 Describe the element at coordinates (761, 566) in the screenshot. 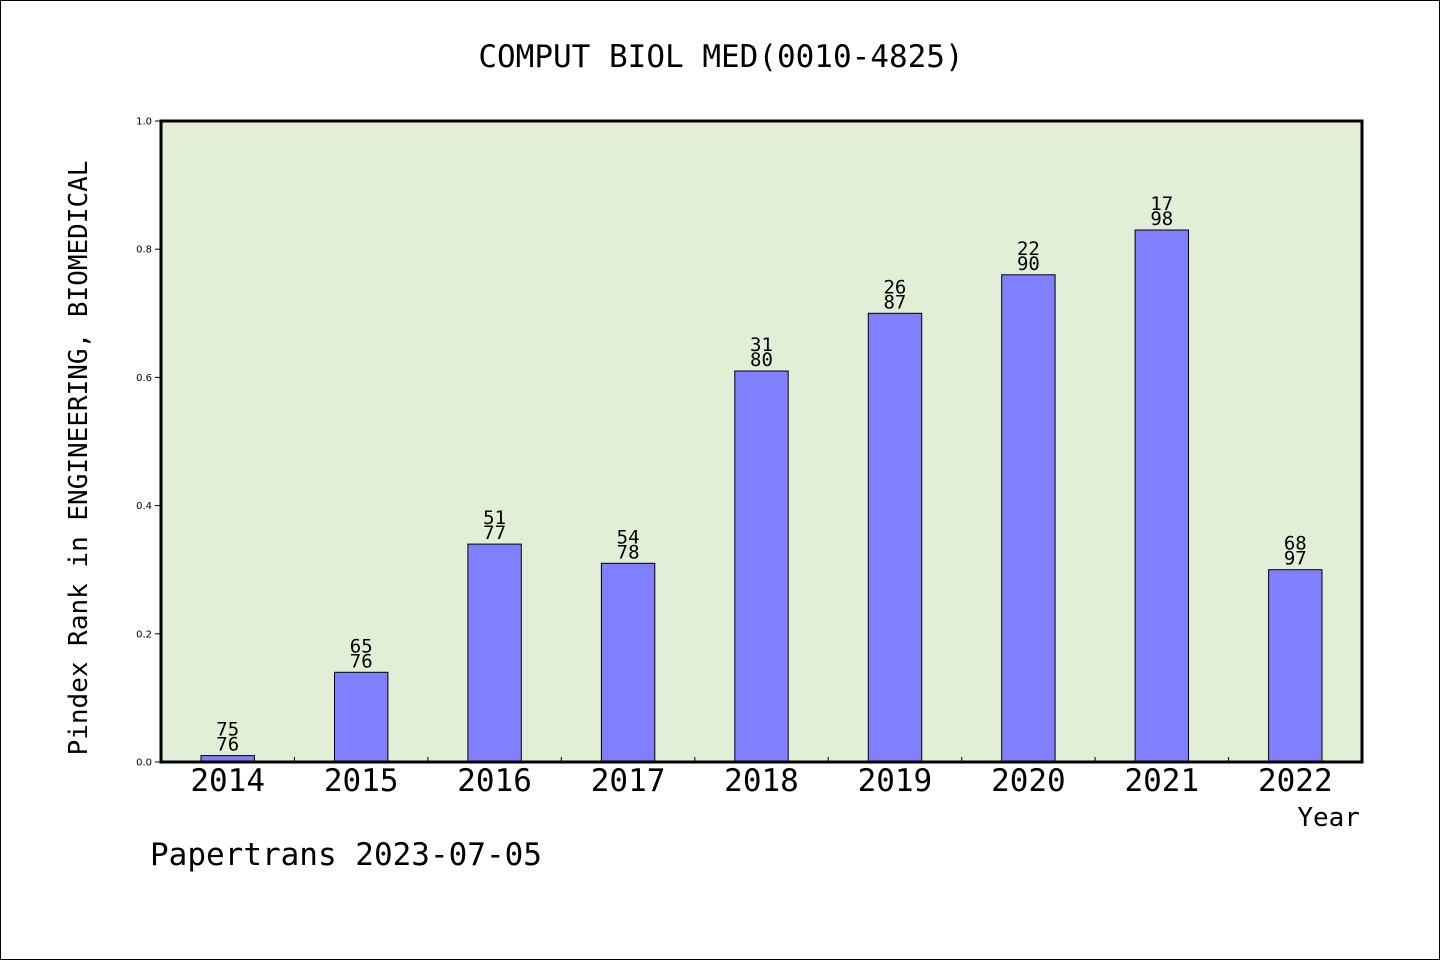

I see `bar-2018` at that location.